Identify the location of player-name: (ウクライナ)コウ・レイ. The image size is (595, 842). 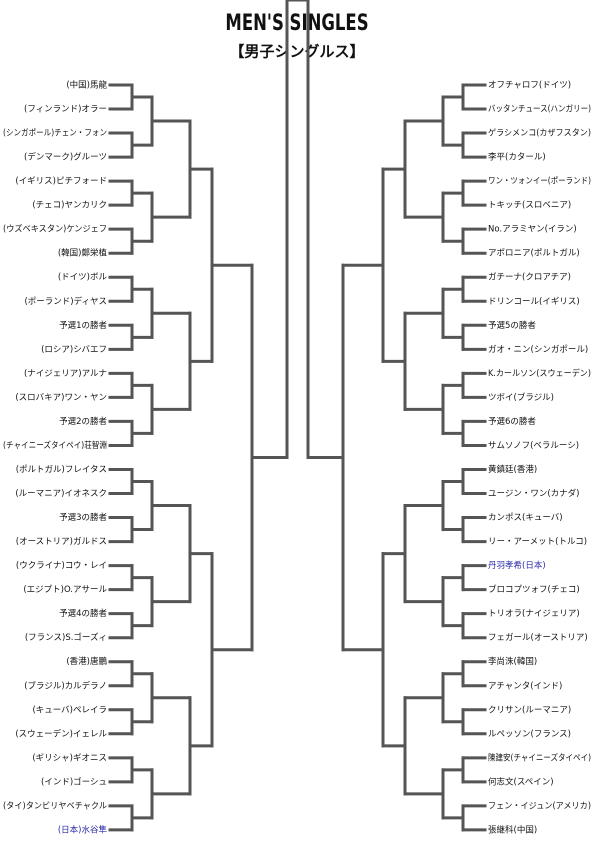
(61, 566).